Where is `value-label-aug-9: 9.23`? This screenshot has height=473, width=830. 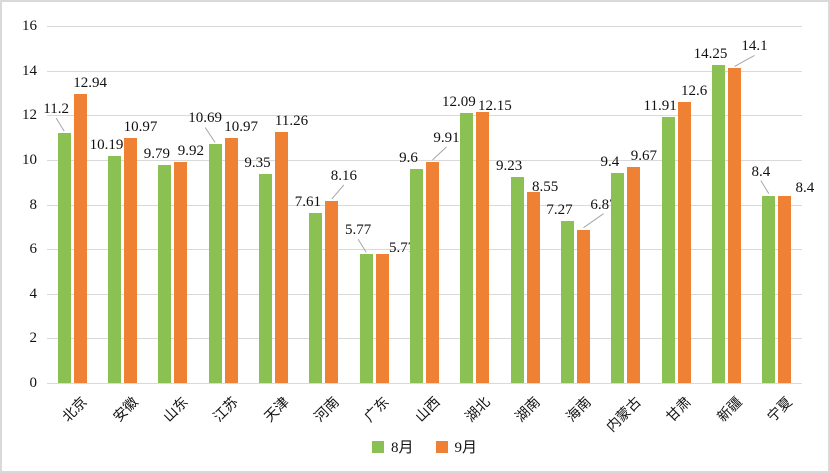
value-label-aug-9: 9.23 is located at coordinates (509, 166).